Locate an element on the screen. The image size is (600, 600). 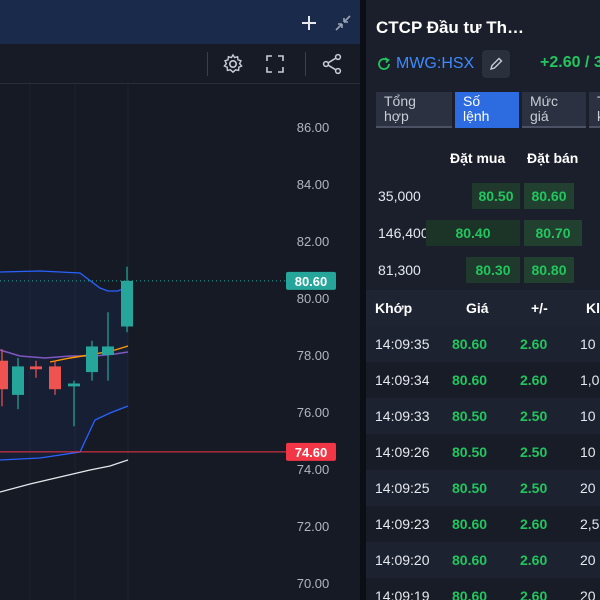
trade-row: 14:09:33 80.50 2.50 10 is located at coordinates (483, 416).